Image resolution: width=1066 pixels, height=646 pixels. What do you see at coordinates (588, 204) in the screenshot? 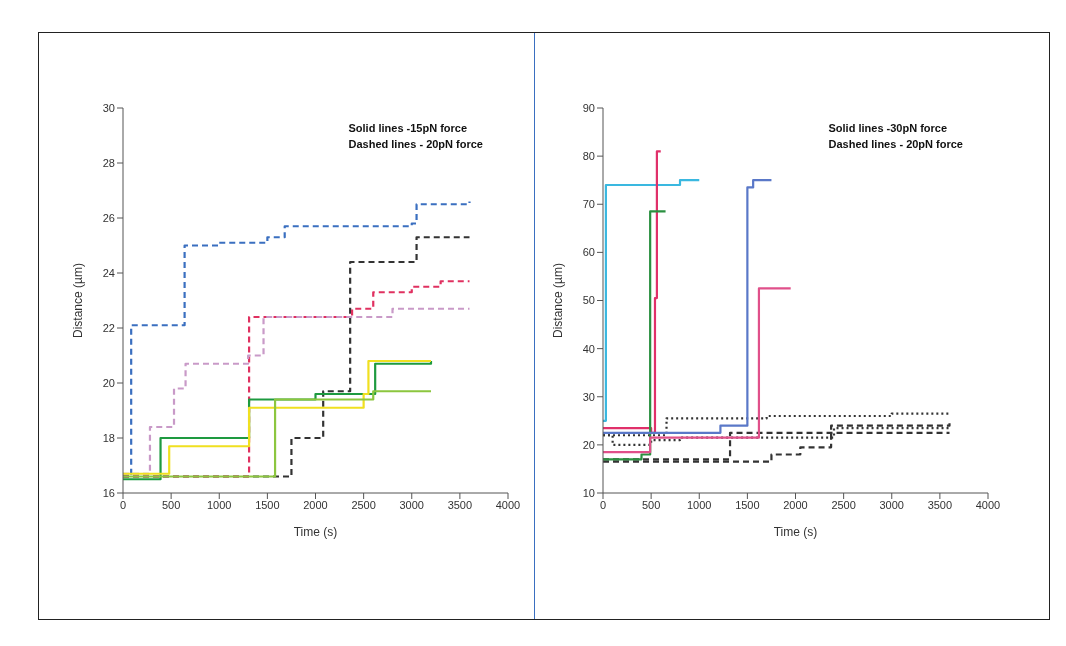
I see `y-tick-label: 70` at bounding box center [588, 204].